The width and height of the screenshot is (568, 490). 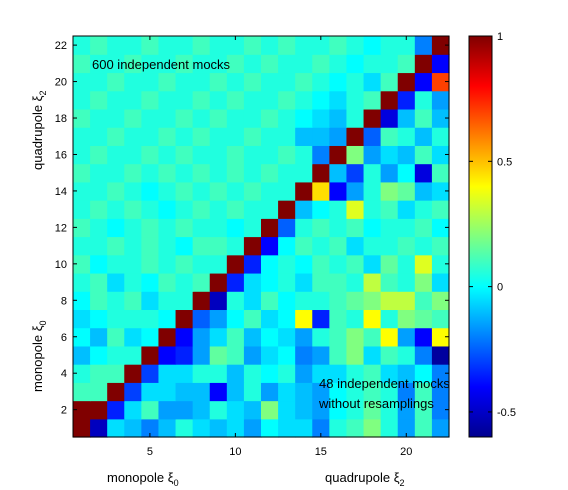 I want to click on colorbar-ticks: 1 0.5 0 -0.5, so click(x=492, y=225).